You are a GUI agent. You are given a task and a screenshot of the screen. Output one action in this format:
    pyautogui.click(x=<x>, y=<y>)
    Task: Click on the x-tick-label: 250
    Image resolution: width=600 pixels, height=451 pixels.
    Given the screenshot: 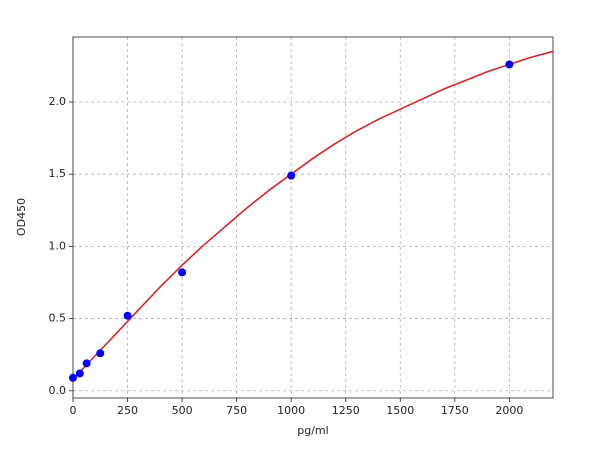 What is the action you would take?
    pyautogui.click(x=127, y=410)
    